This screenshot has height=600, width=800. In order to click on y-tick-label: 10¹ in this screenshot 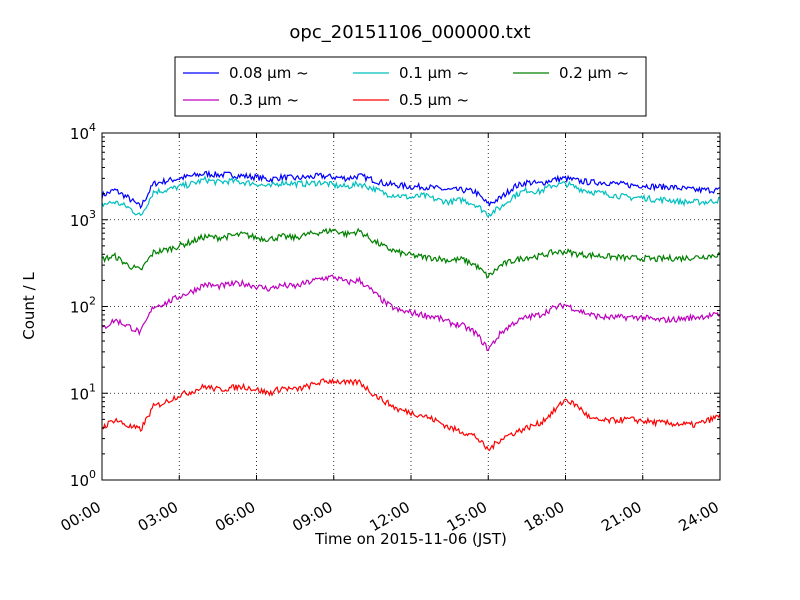, I will do `click(83, 392)`.